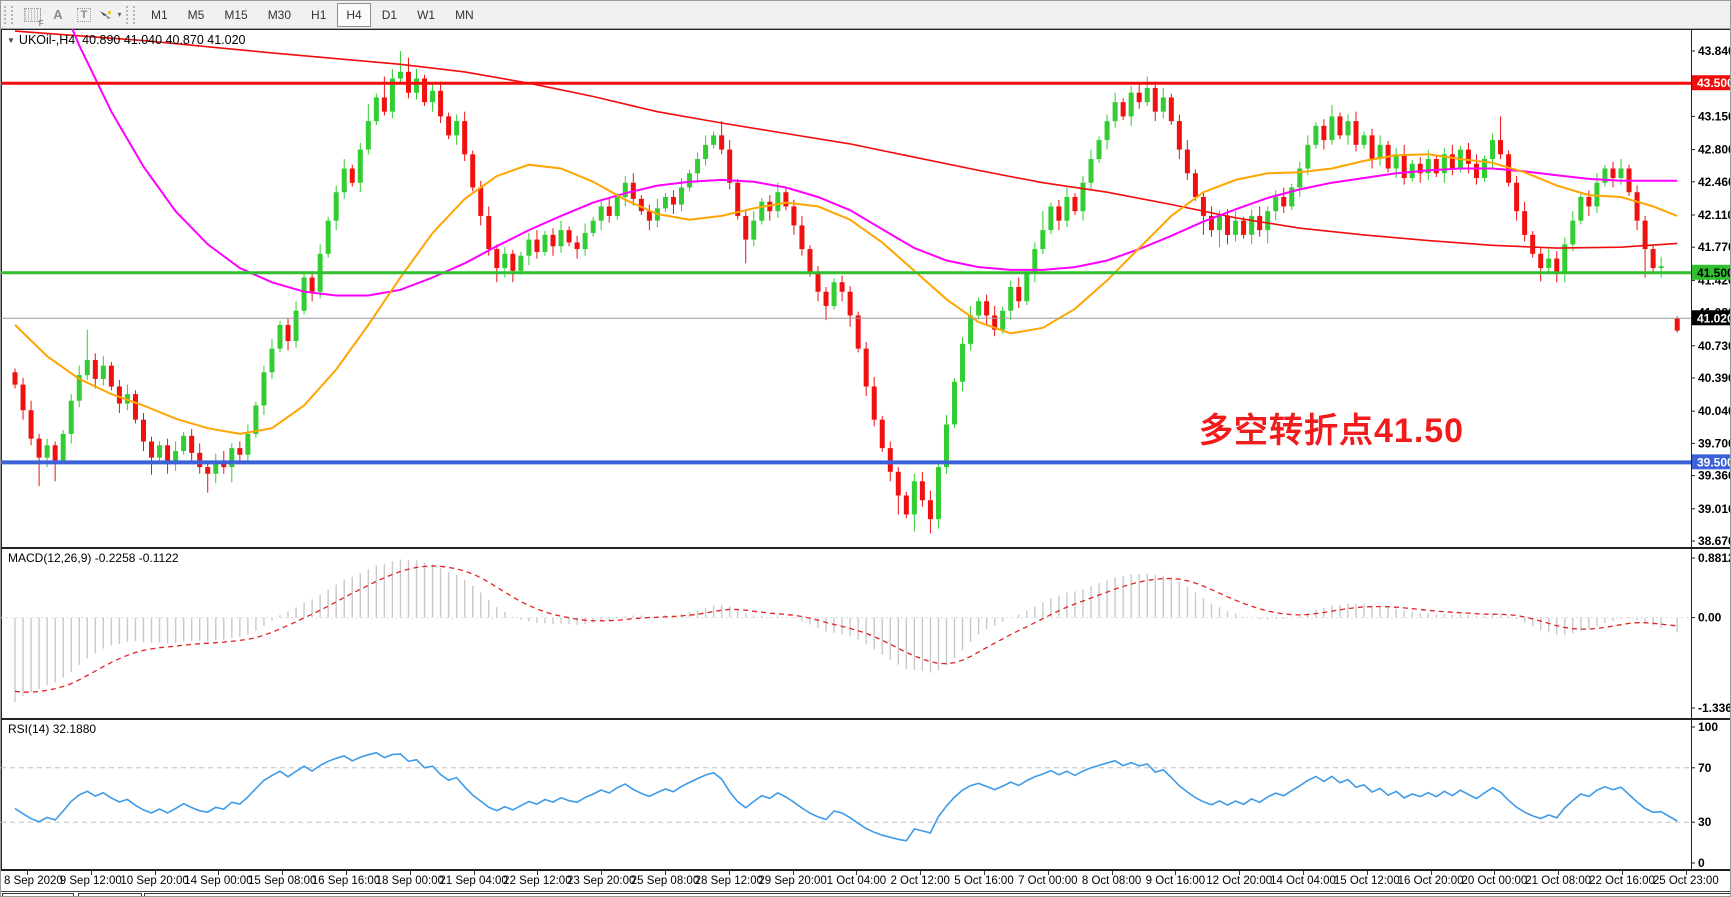 The width and height of the screenshot is (1731, 897). What do you see at coordinates (410, 881) in the screenshot?
I see `time-label: 18 Sep 00:00` at bounding box center [410, 881].